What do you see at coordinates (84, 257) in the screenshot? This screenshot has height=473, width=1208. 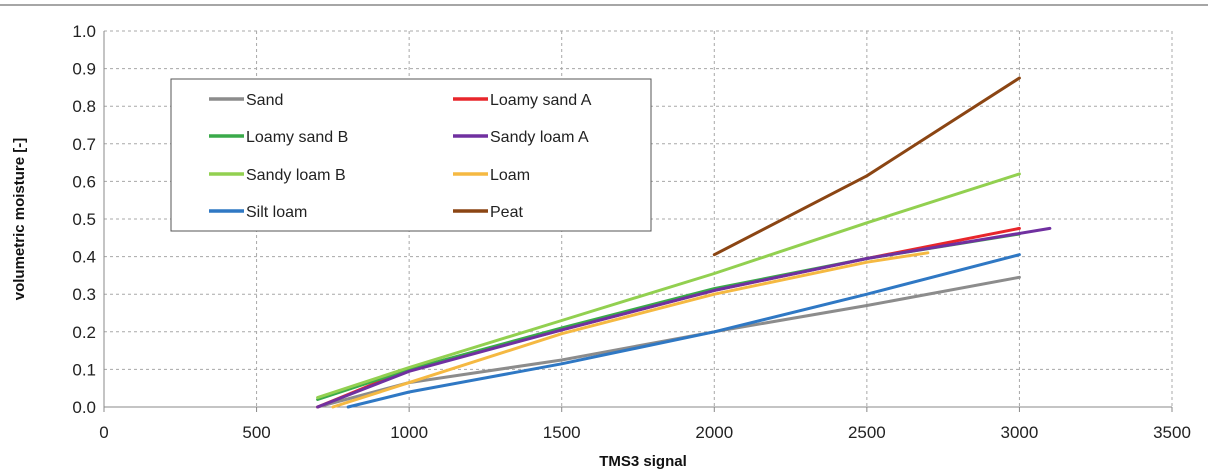 I see `y-tick-label: 0.4` at bounding box center [84, 257].